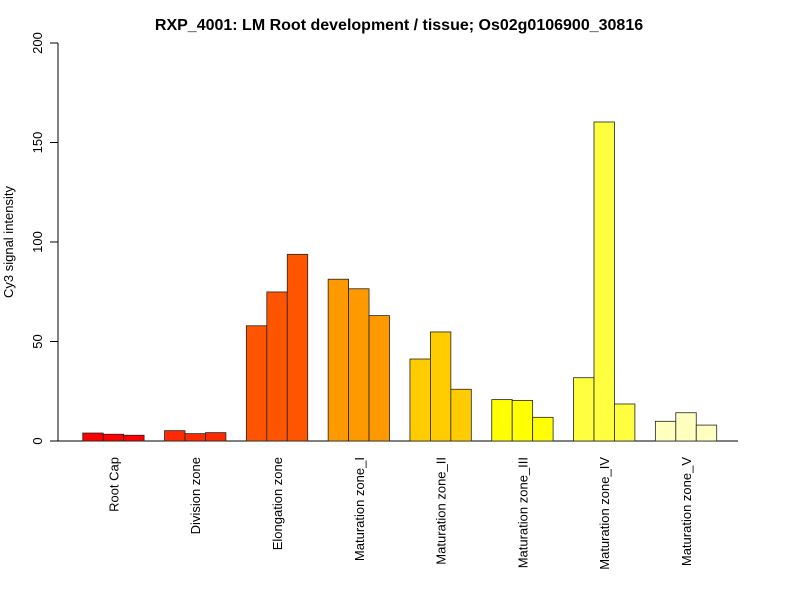 Image resolution: width=800 pixels, height=600 pixels. Describe the element at coordinates (665, 431) in the screenshot. I see `bar-maturation-zone-v-rep1` at that location.